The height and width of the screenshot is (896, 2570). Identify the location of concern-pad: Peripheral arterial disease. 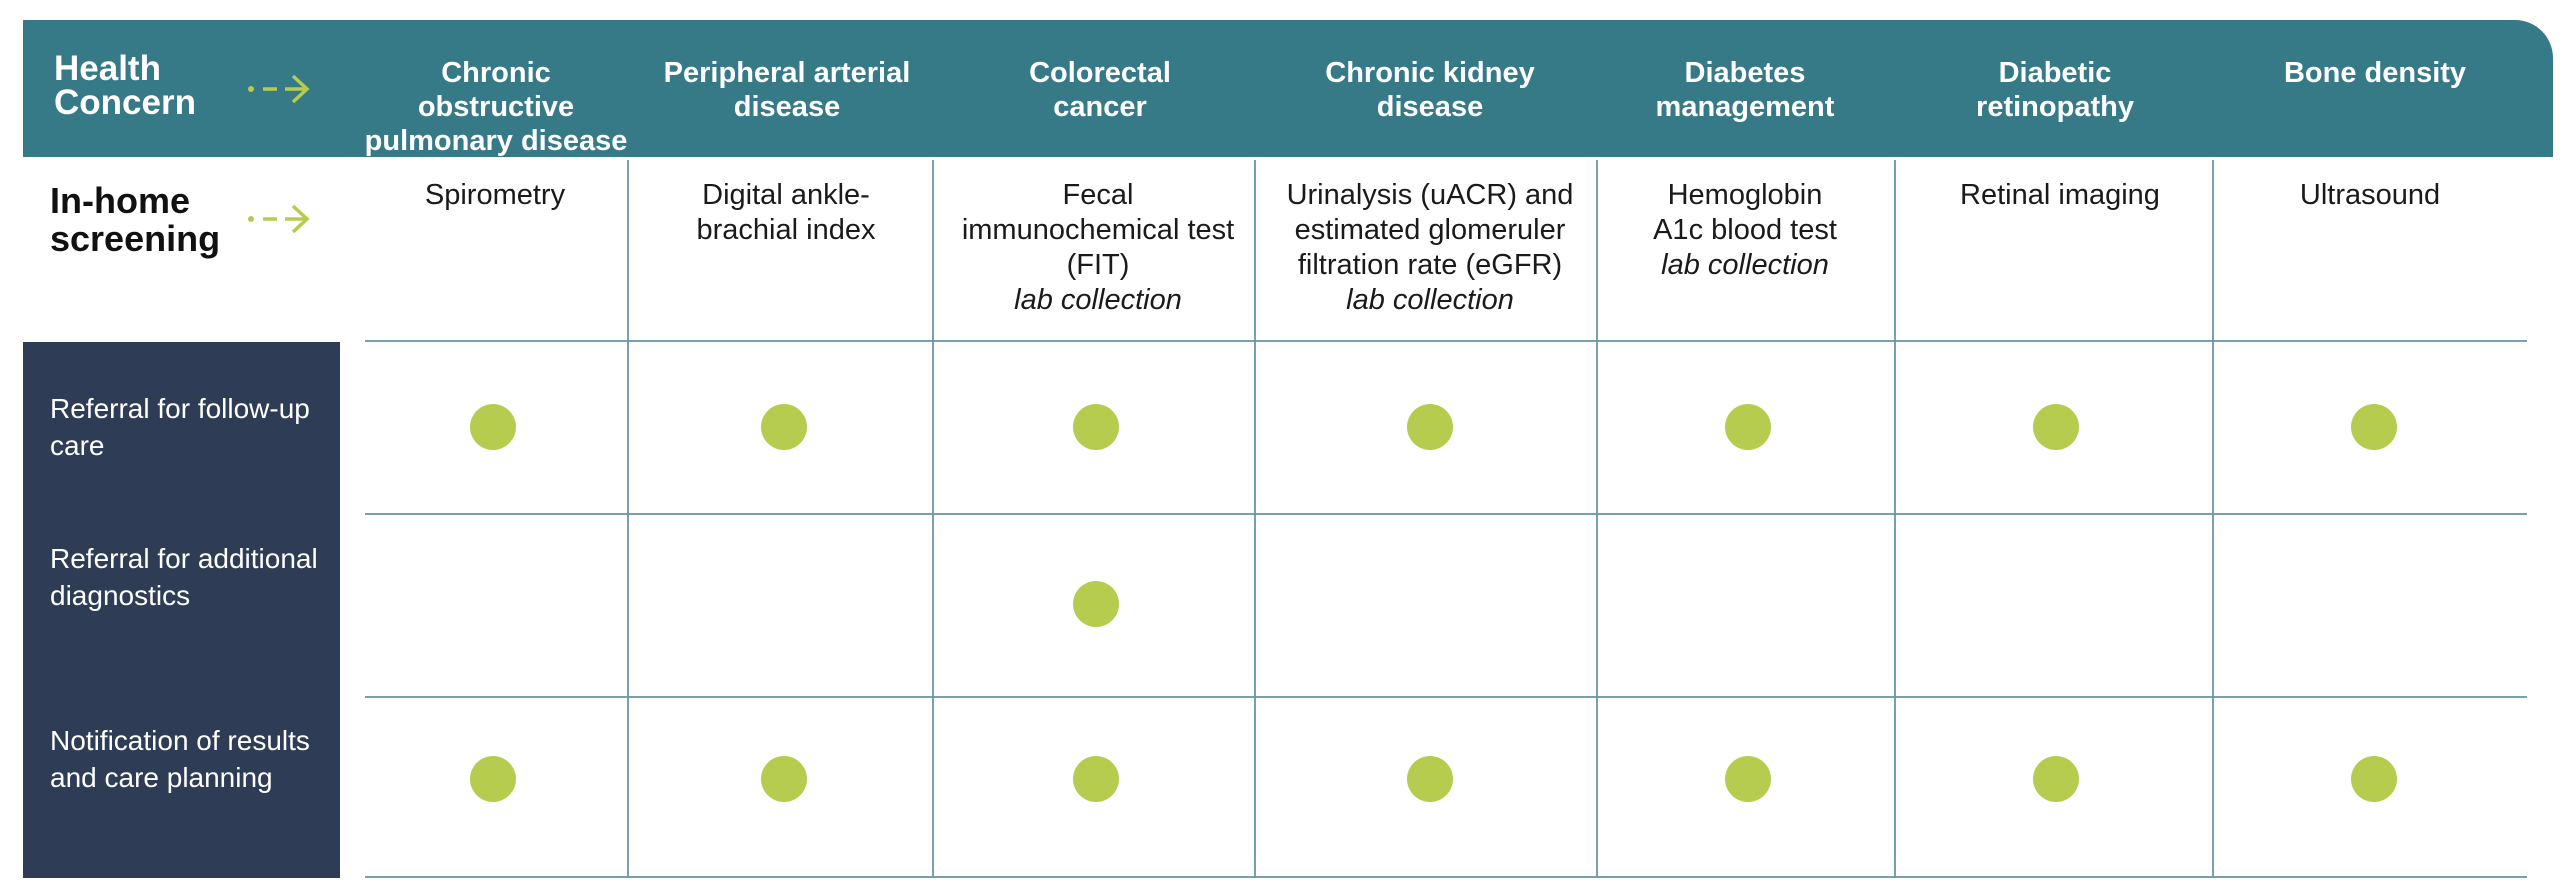
(787, 90).